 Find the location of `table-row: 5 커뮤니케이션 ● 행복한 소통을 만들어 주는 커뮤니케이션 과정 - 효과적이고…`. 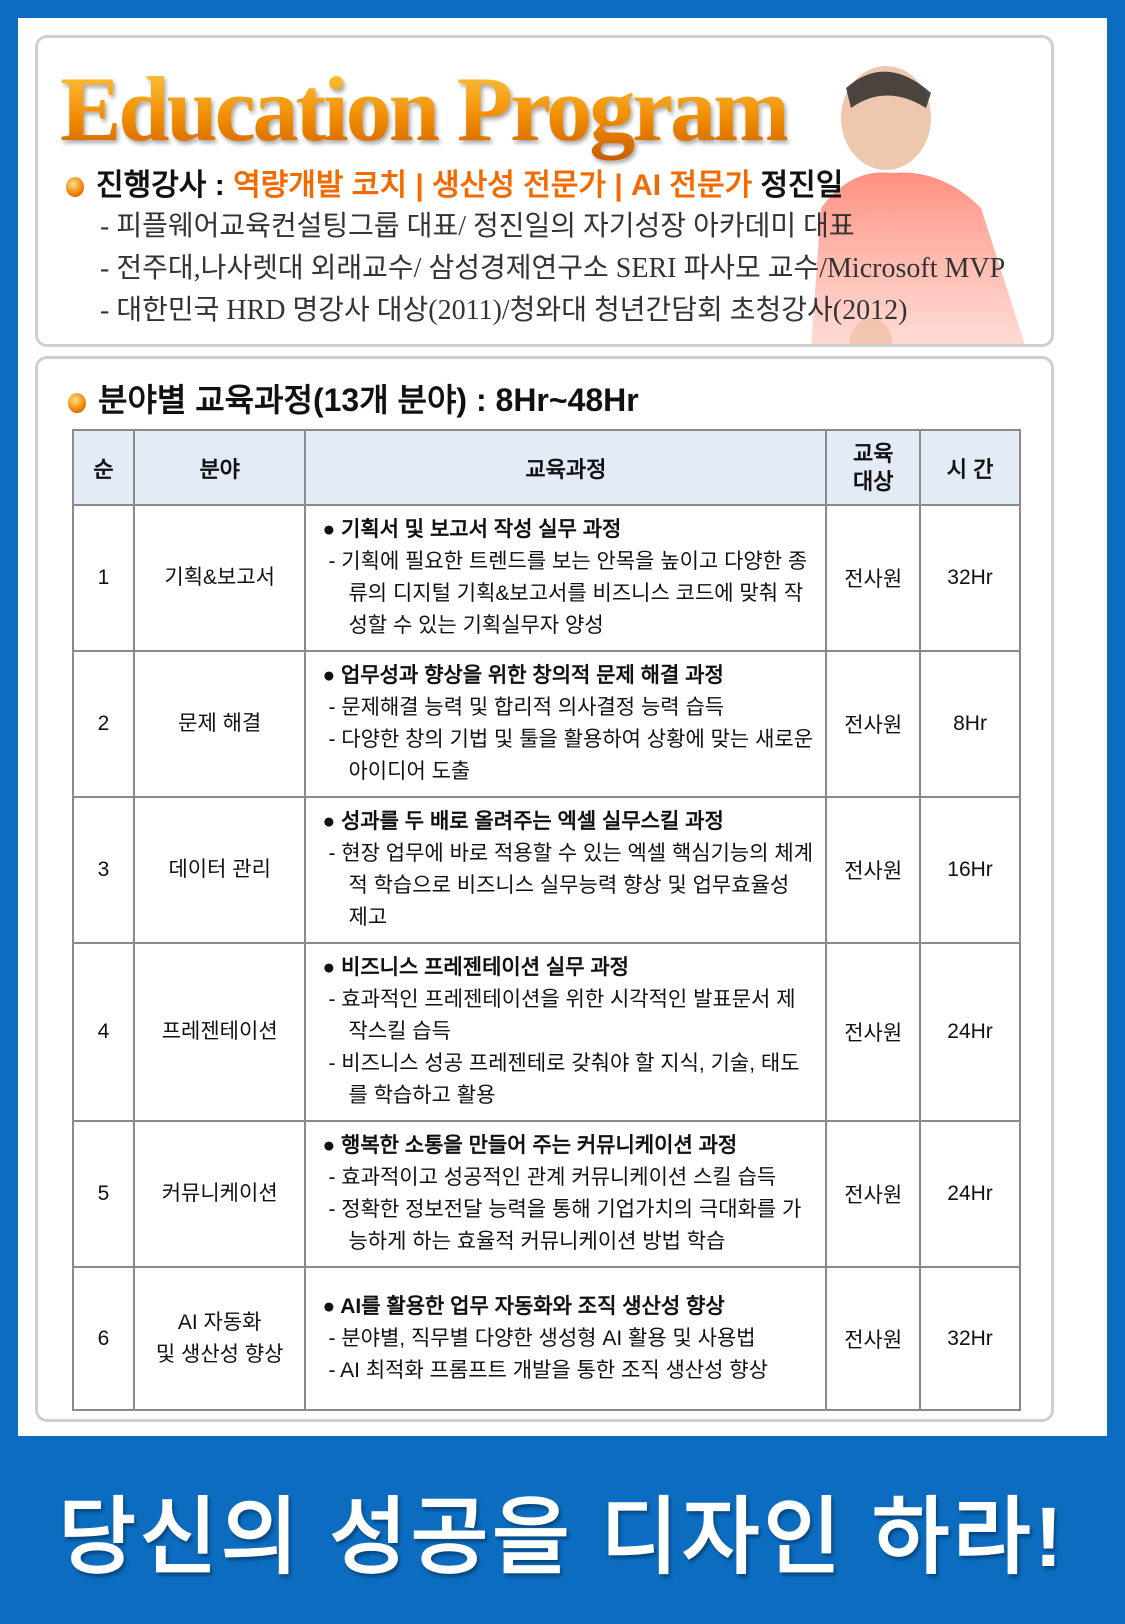

table-row: 5 커뮤니케이션 ● 행복한 소통을 만들어 주는 커뮤니케이션 과정 - 효과적이고… is located at coordinates (546, 1194).